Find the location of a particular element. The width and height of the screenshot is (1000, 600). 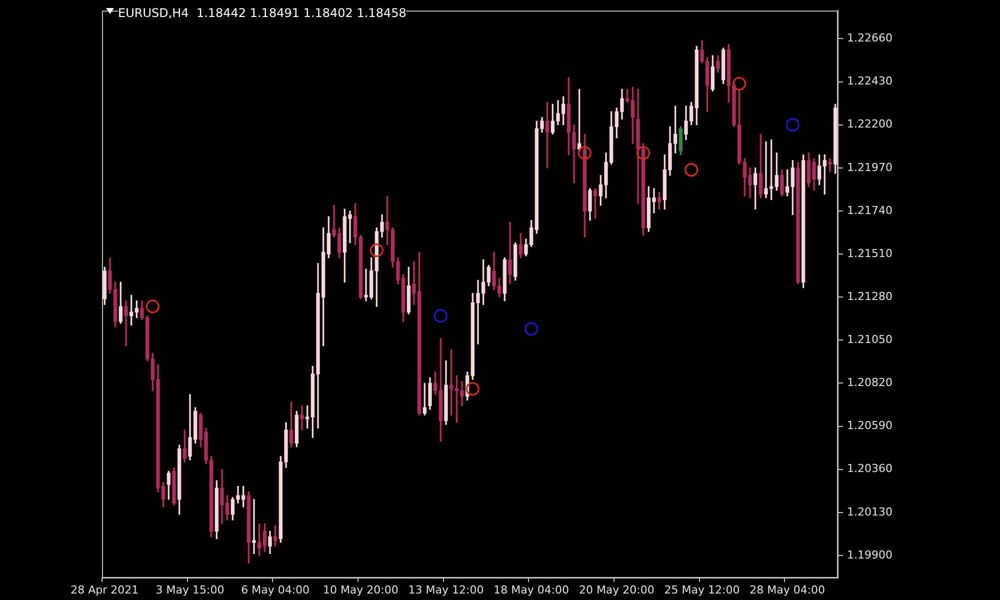

y-tick-label: 1.21050 is located at coordinates (869, 339).